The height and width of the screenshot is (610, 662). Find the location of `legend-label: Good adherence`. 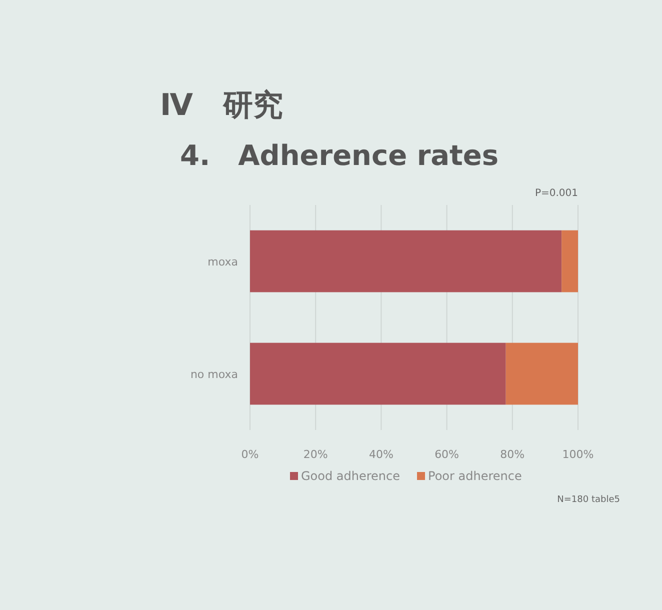

legend-label: Good adherence is located at coordinates (350, 476).